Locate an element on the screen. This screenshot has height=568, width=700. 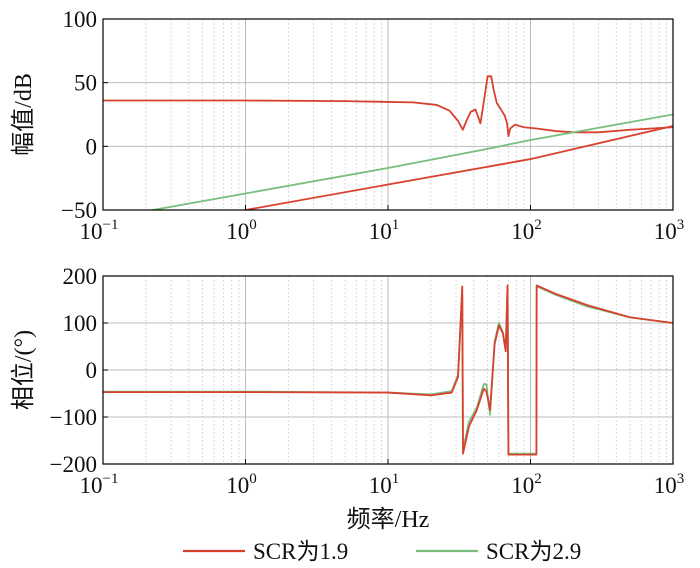
phase-y-axis-label: 相位/(°) is located at coordinates (23, 370).